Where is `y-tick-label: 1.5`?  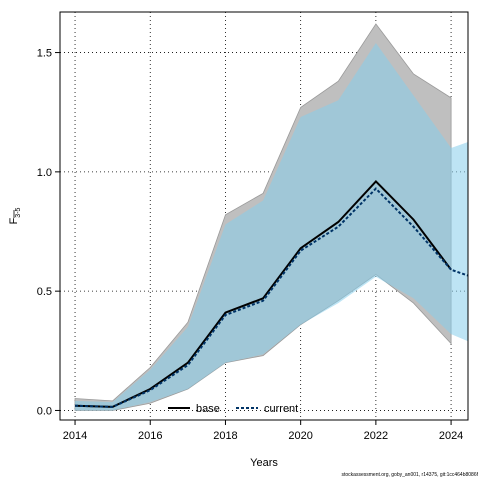
y-tick-label: 1.5 is located at coordinates (44, 54).